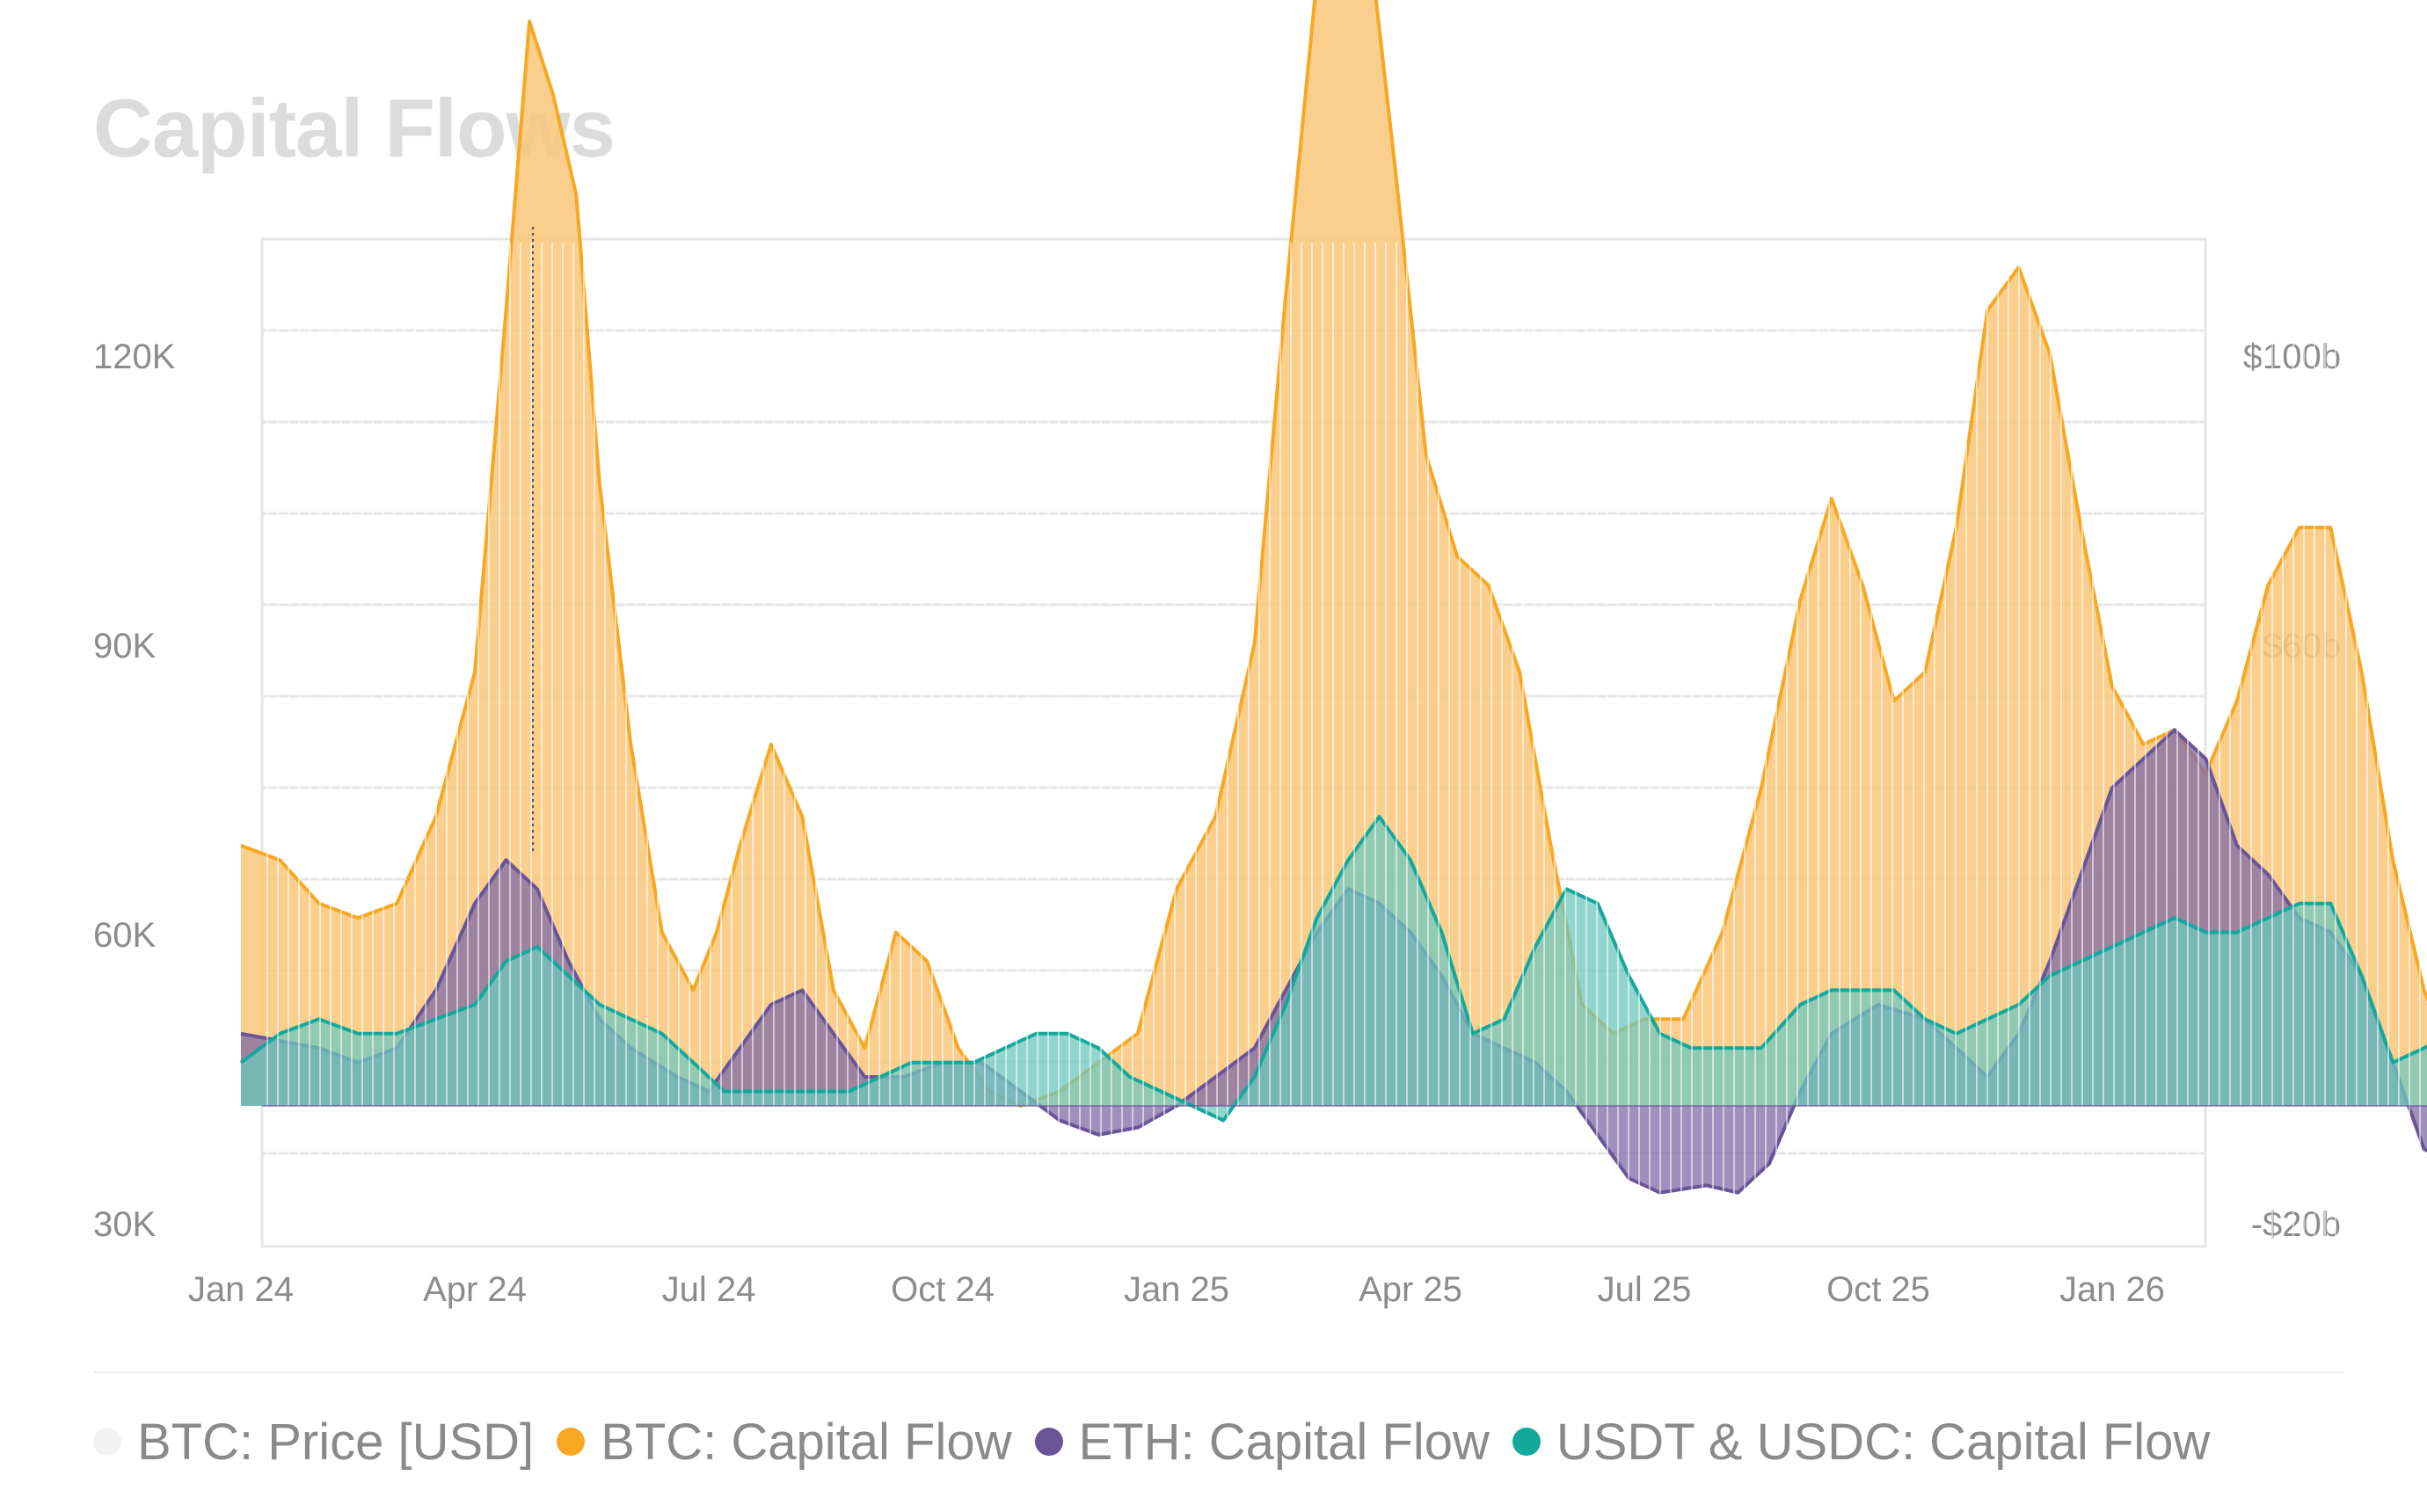 The image size is (2427, 1512). Describe the element at coordinates (571, 1442) in the screenshot. I see `legend-dot-btc-capital-flow` at that location.